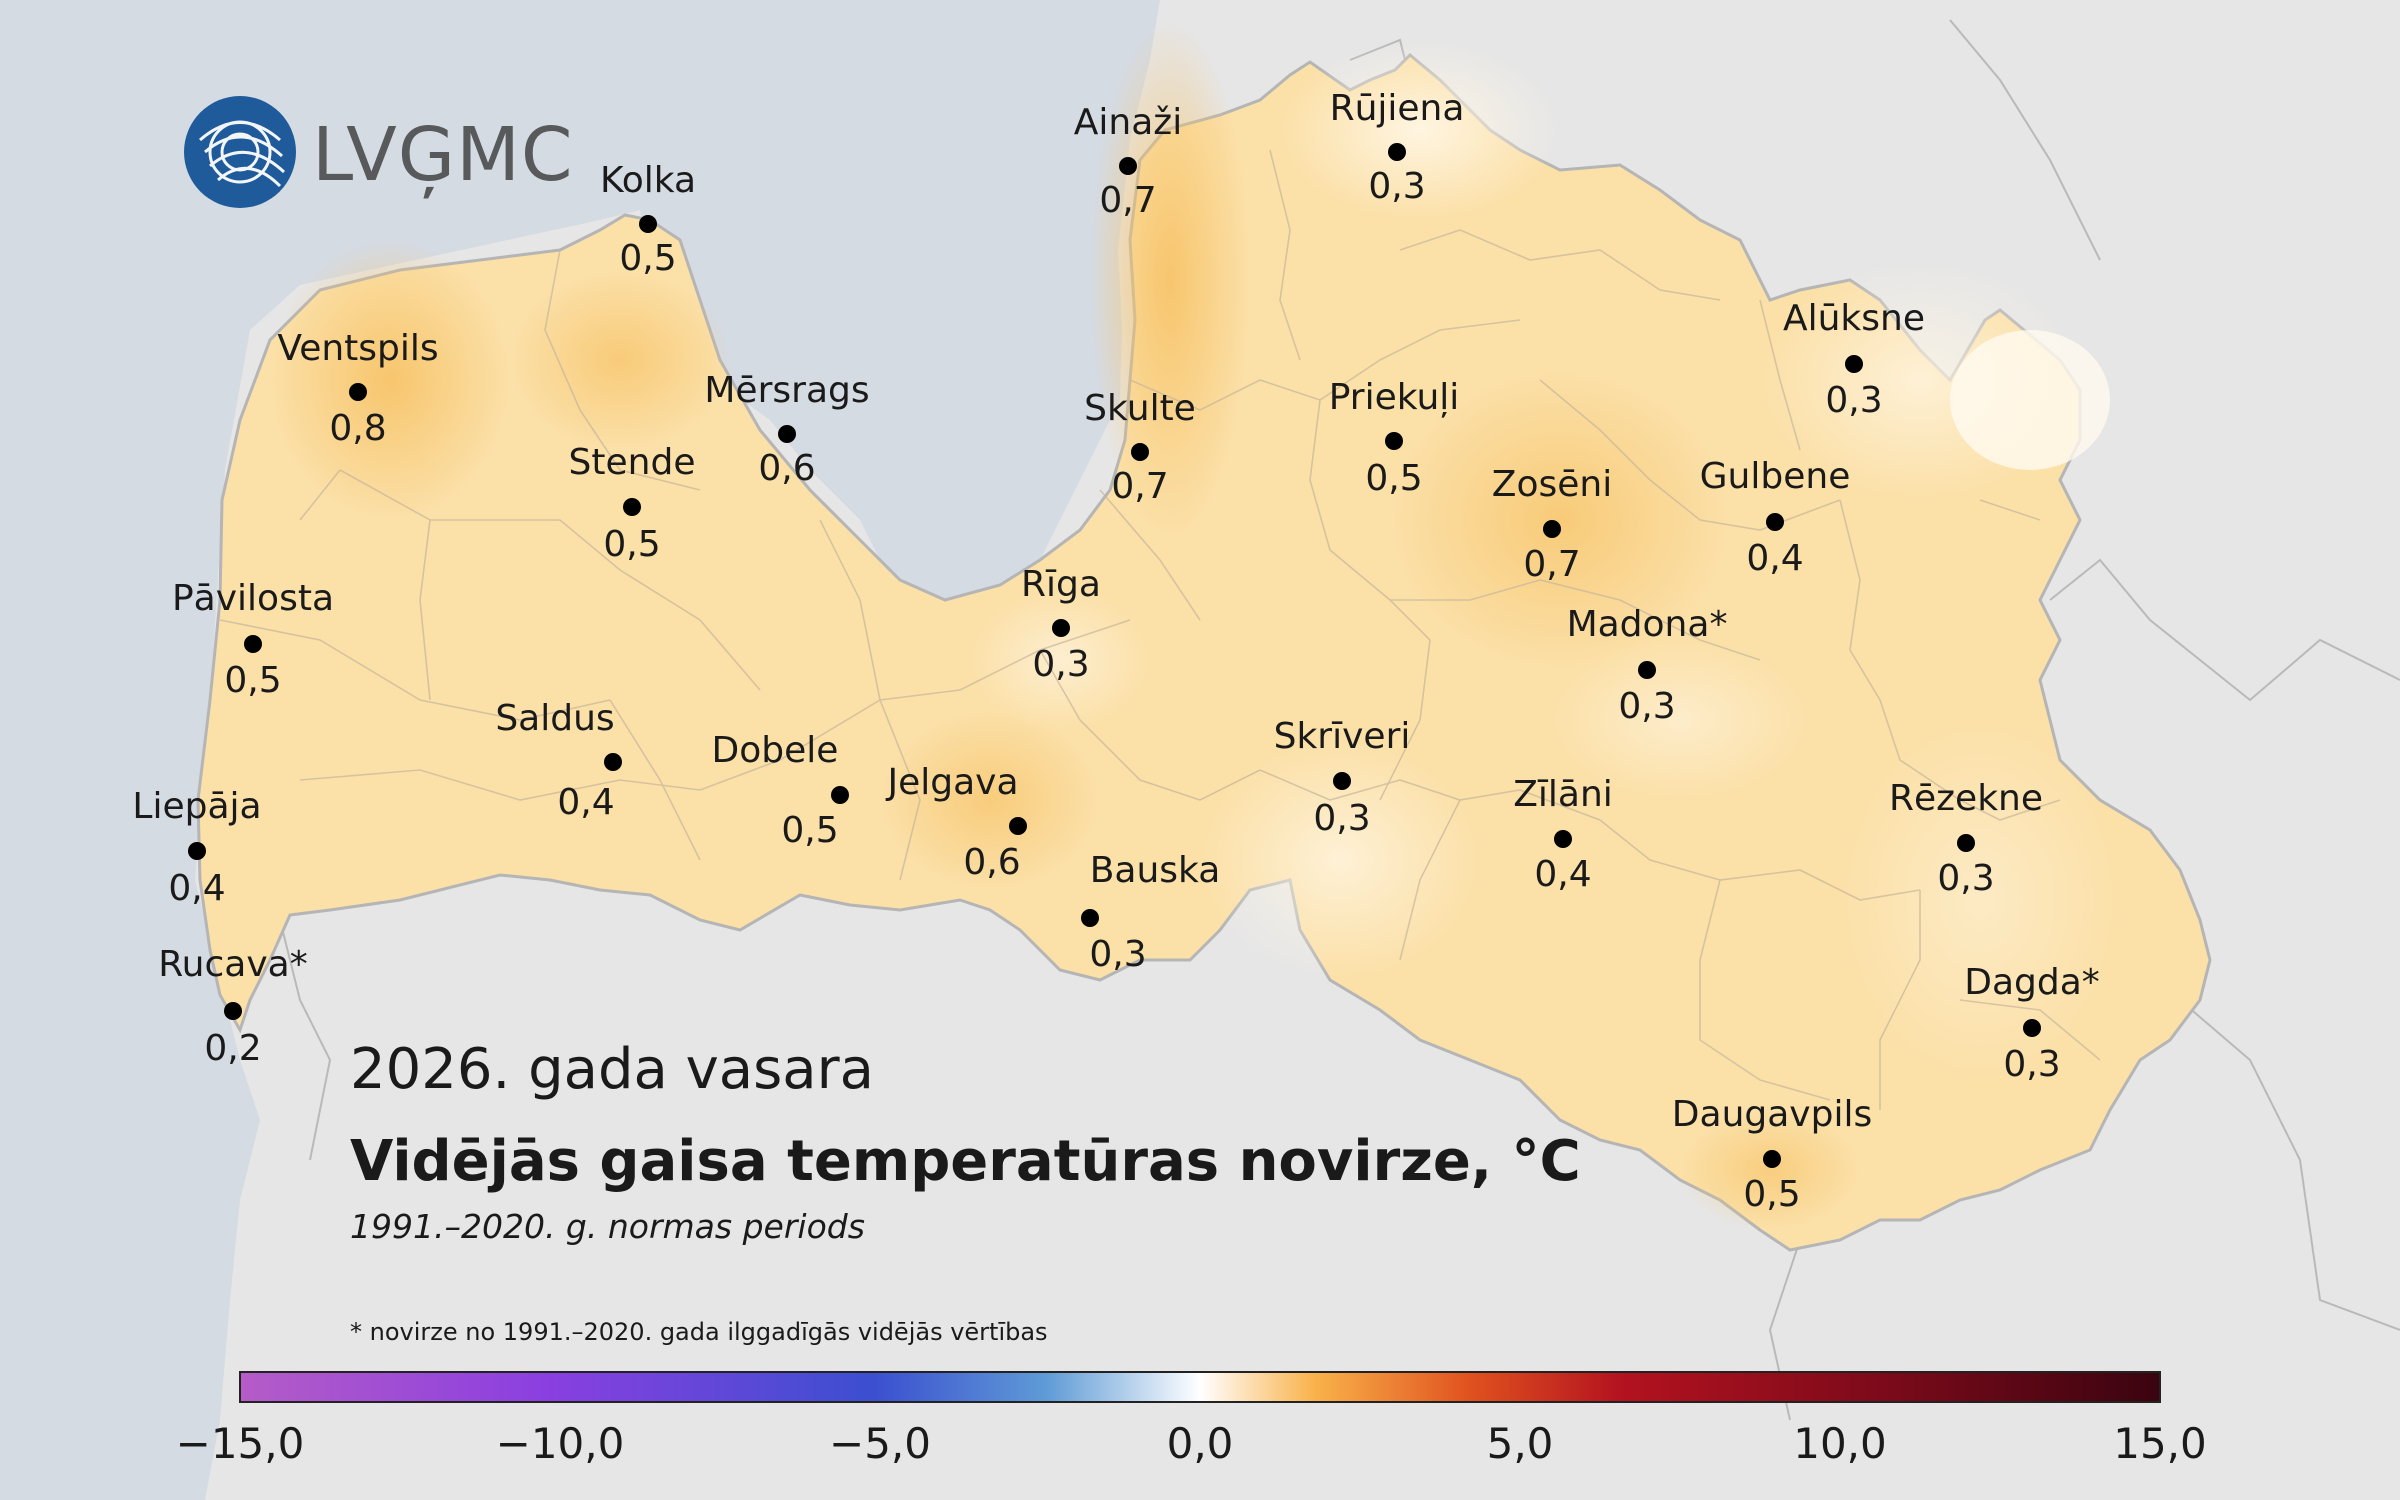 The width and height of the screenshot is (2400, 1500). What do you see at coordinates (1061, 584) in the screenshot?
I see `station-name: Rīga` at bounding box center [1061, 584].